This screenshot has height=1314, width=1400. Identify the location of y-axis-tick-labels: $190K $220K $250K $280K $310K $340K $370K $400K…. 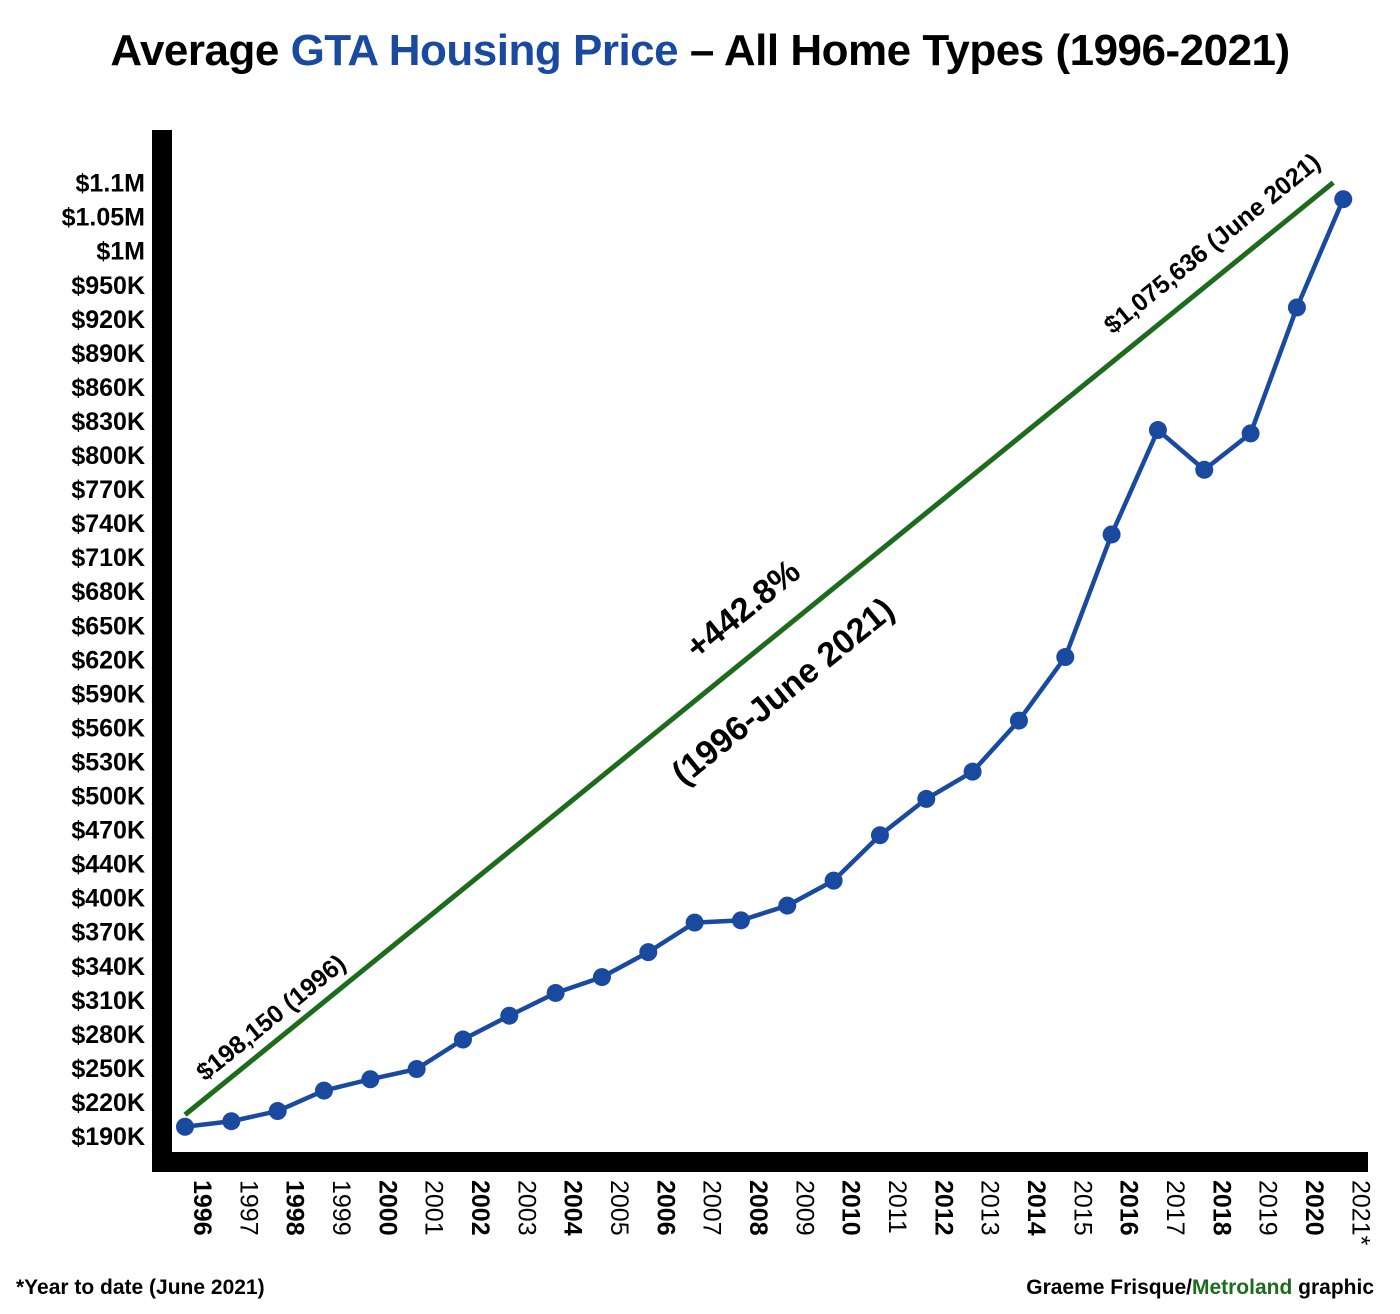
(103, 660).